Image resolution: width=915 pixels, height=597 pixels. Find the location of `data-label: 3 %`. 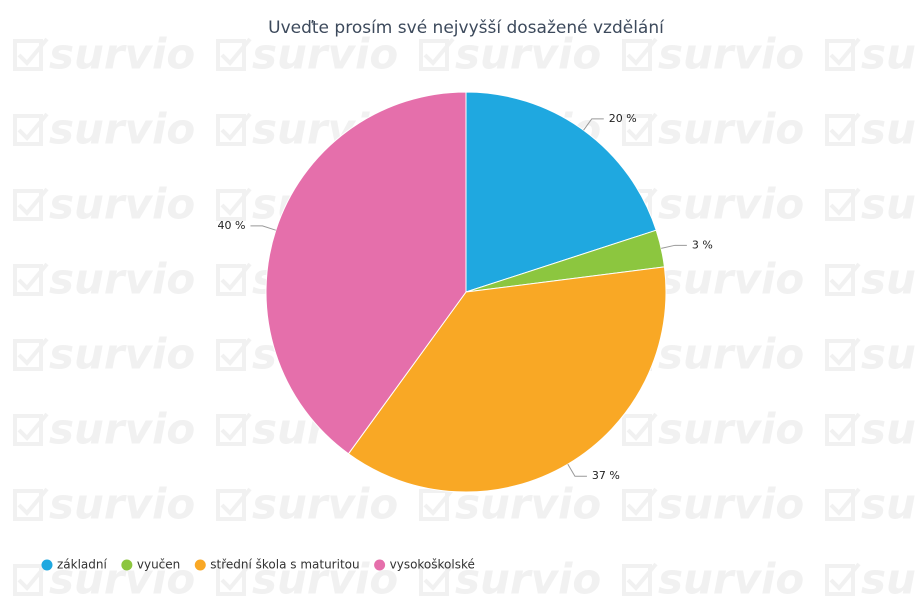

data-label: 3 % is located at coordinates (702, 244).